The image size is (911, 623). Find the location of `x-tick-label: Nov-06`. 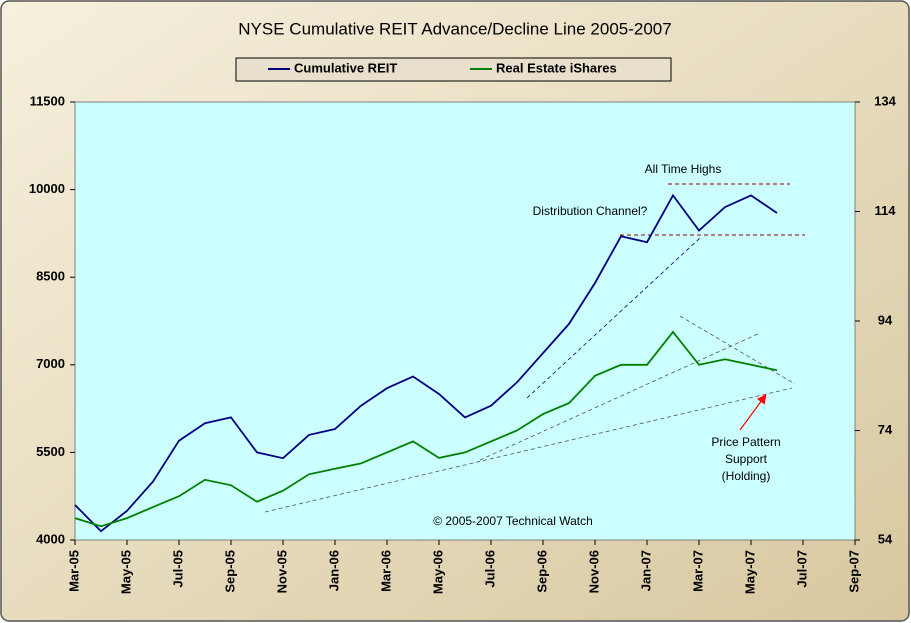

x-tick-label: Nov-06 is located at coordinates (593, 571).